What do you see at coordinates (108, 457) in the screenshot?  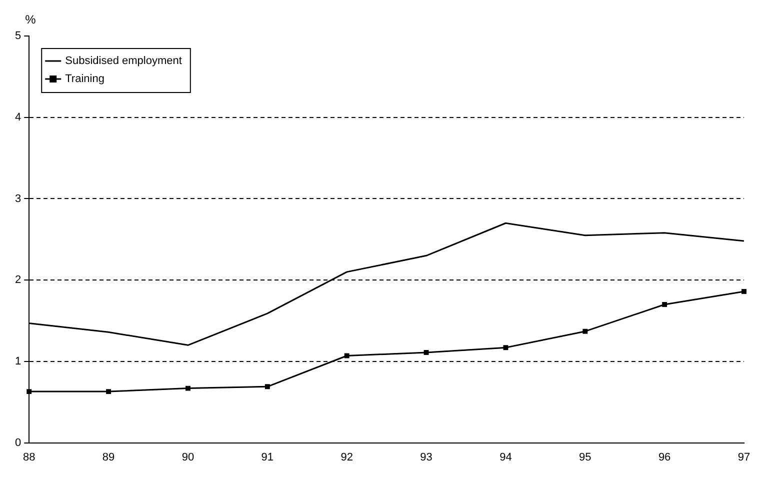 I see `x-tick-label: 89` at bounding box center [108, 457].